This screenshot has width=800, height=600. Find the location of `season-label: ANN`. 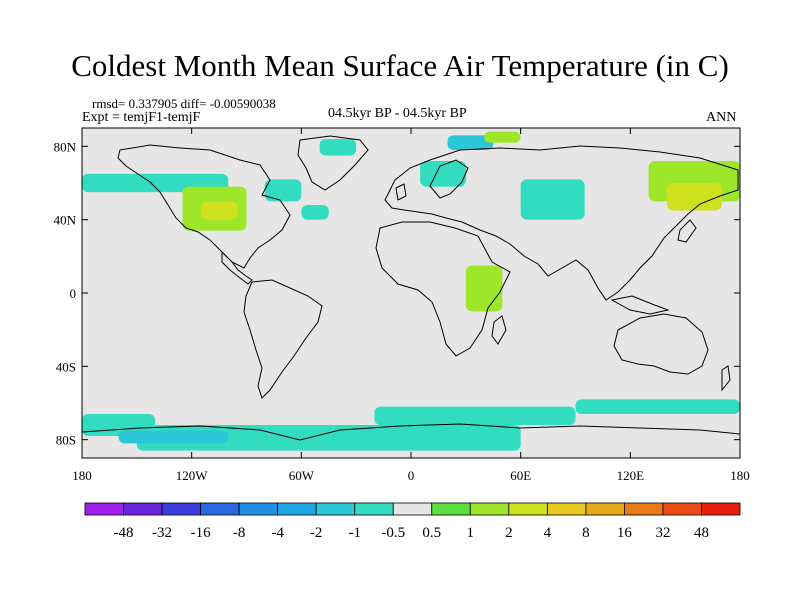

season-label: ANN is located at coordinates (721, 117).